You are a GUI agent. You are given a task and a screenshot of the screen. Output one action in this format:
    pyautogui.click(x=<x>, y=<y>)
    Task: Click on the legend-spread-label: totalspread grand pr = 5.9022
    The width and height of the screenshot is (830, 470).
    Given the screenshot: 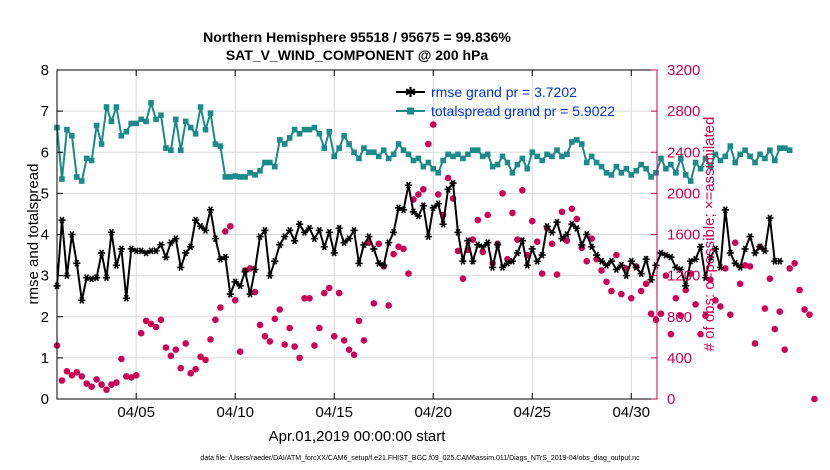 What is the action you would take?
    pyautogui.click(x=523, y=111)
    